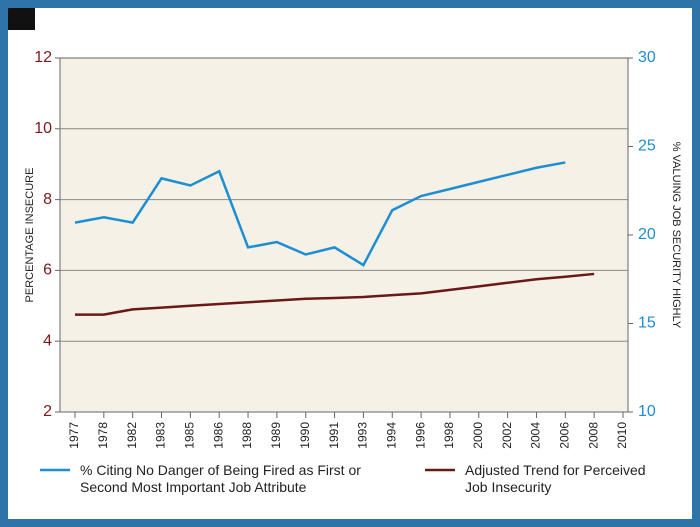  Describe the element at coordinates (391, 435) in the screenshot. I see `x-tick-label: 1994` at that location.